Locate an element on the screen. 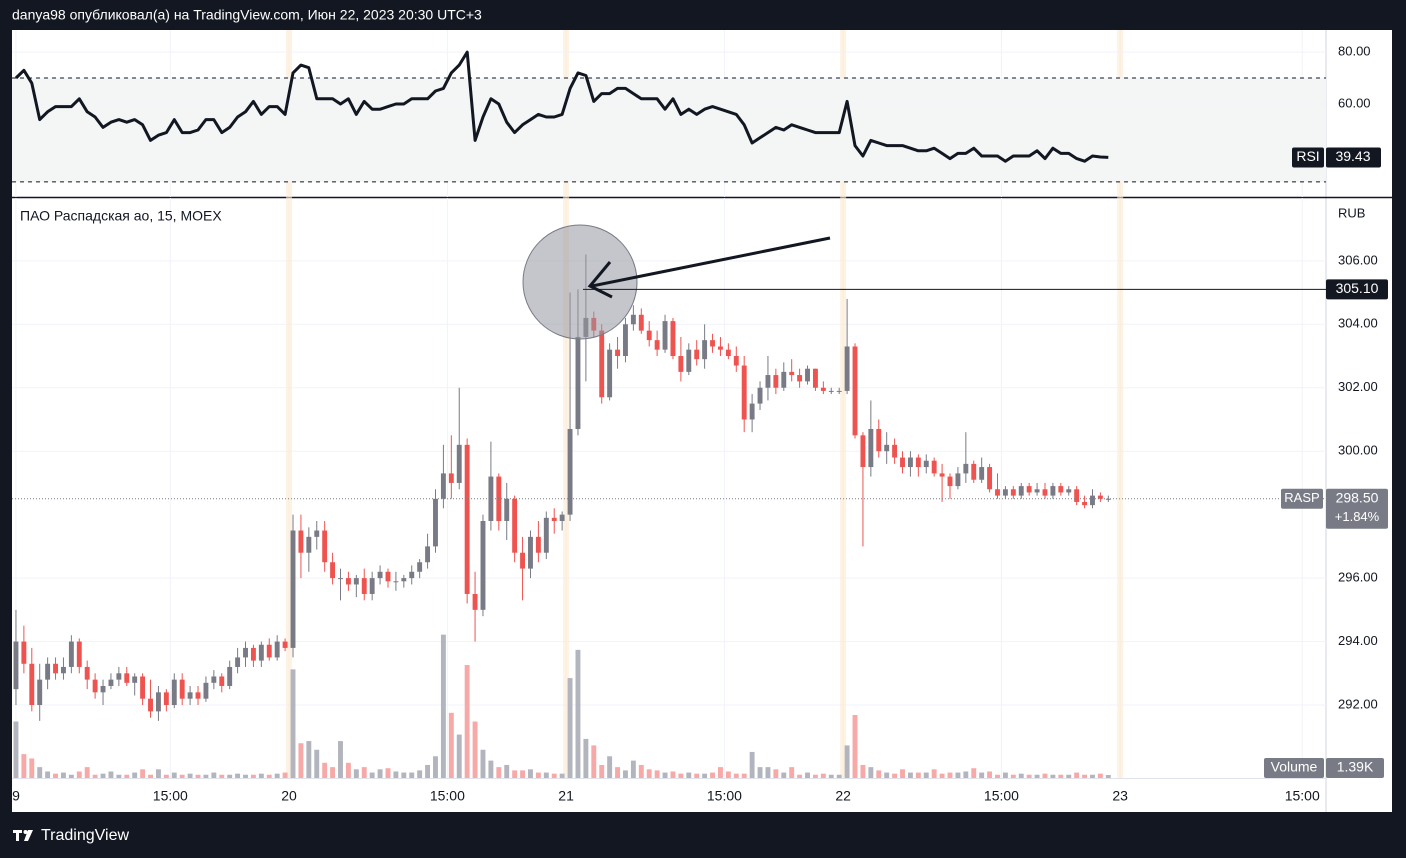 This screenshot has width=1406, height=858. x-tick-label: 9 is located at coordinates (16, 796).